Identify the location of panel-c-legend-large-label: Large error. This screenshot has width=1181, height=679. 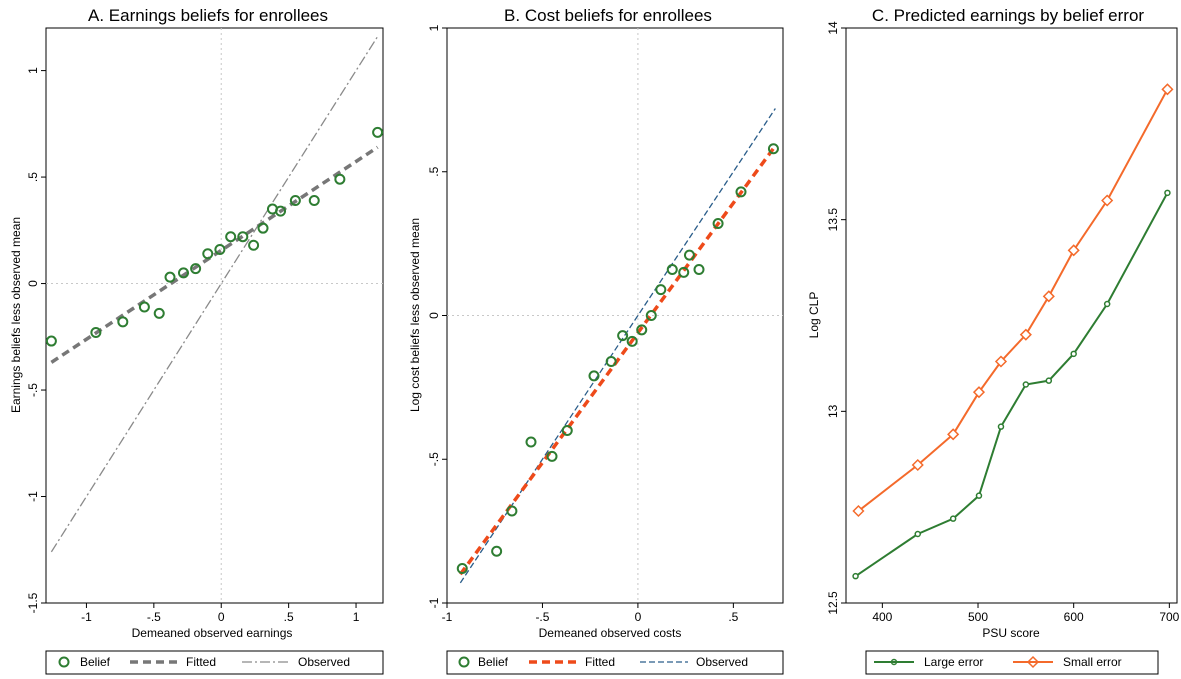
(953, 662).